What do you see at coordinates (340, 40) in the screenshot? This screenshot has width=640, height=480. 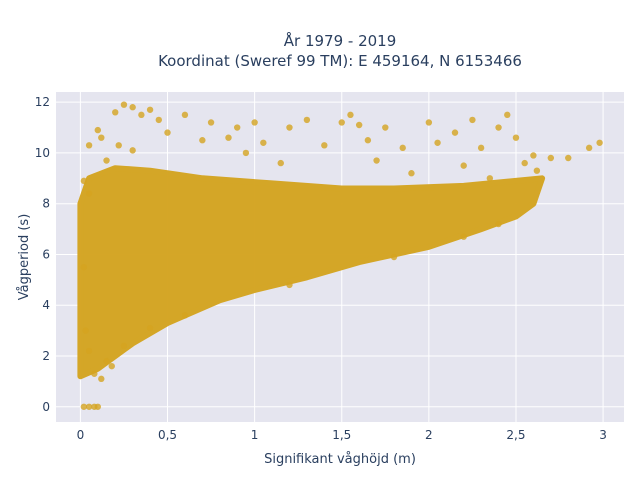 I see `chart-title-line-1: År 1979 - 2019` at bounding box center [340, 40].